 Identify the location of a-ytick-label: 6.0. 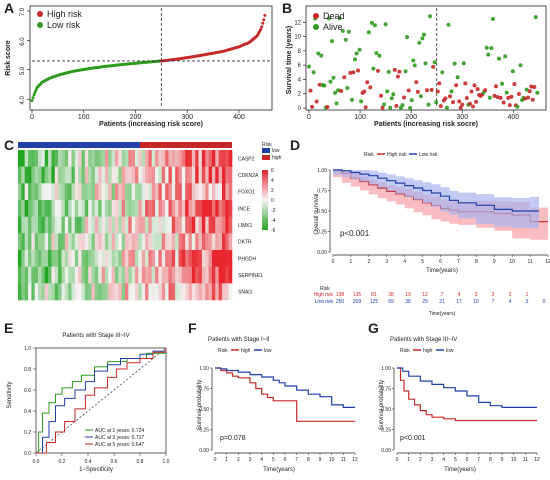
(23, 41).